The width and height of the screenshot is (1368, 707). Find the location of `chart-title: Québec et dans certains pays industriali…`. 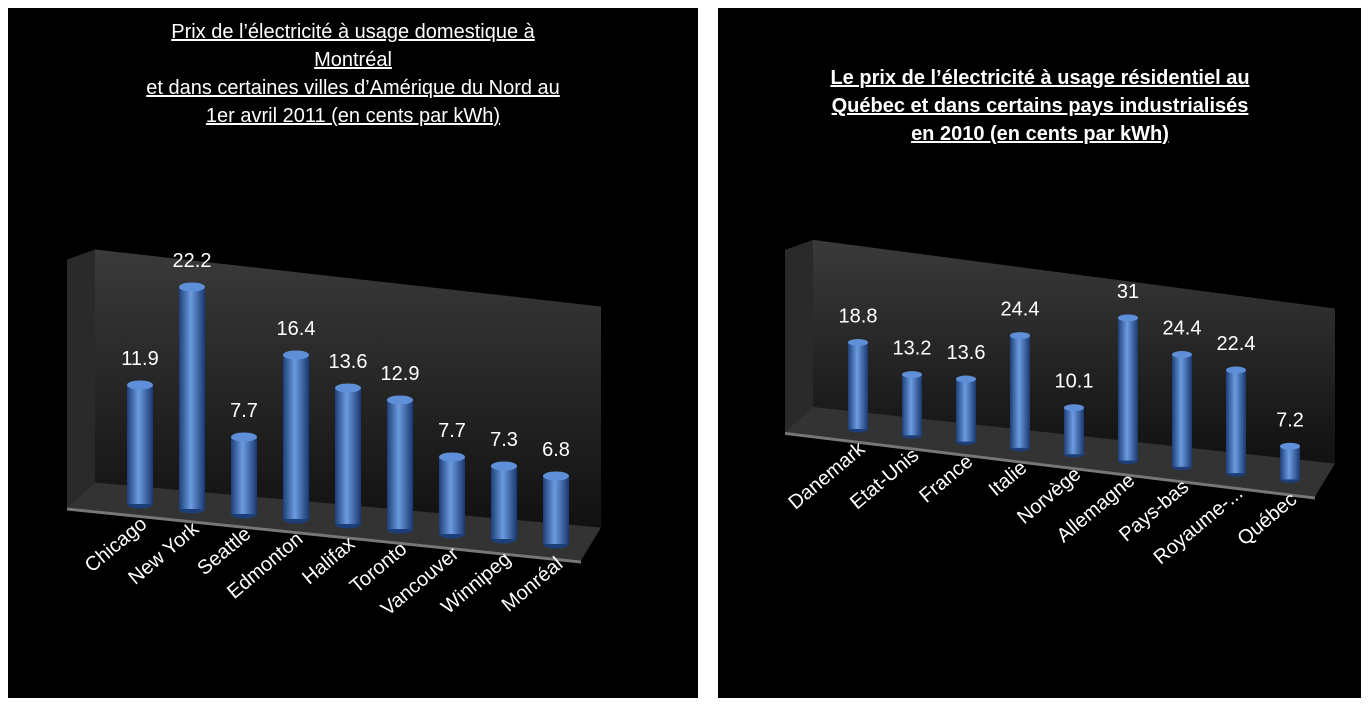

chart-title: Québec et dans certains pays industriali… is located at coordinates (1040, 106).